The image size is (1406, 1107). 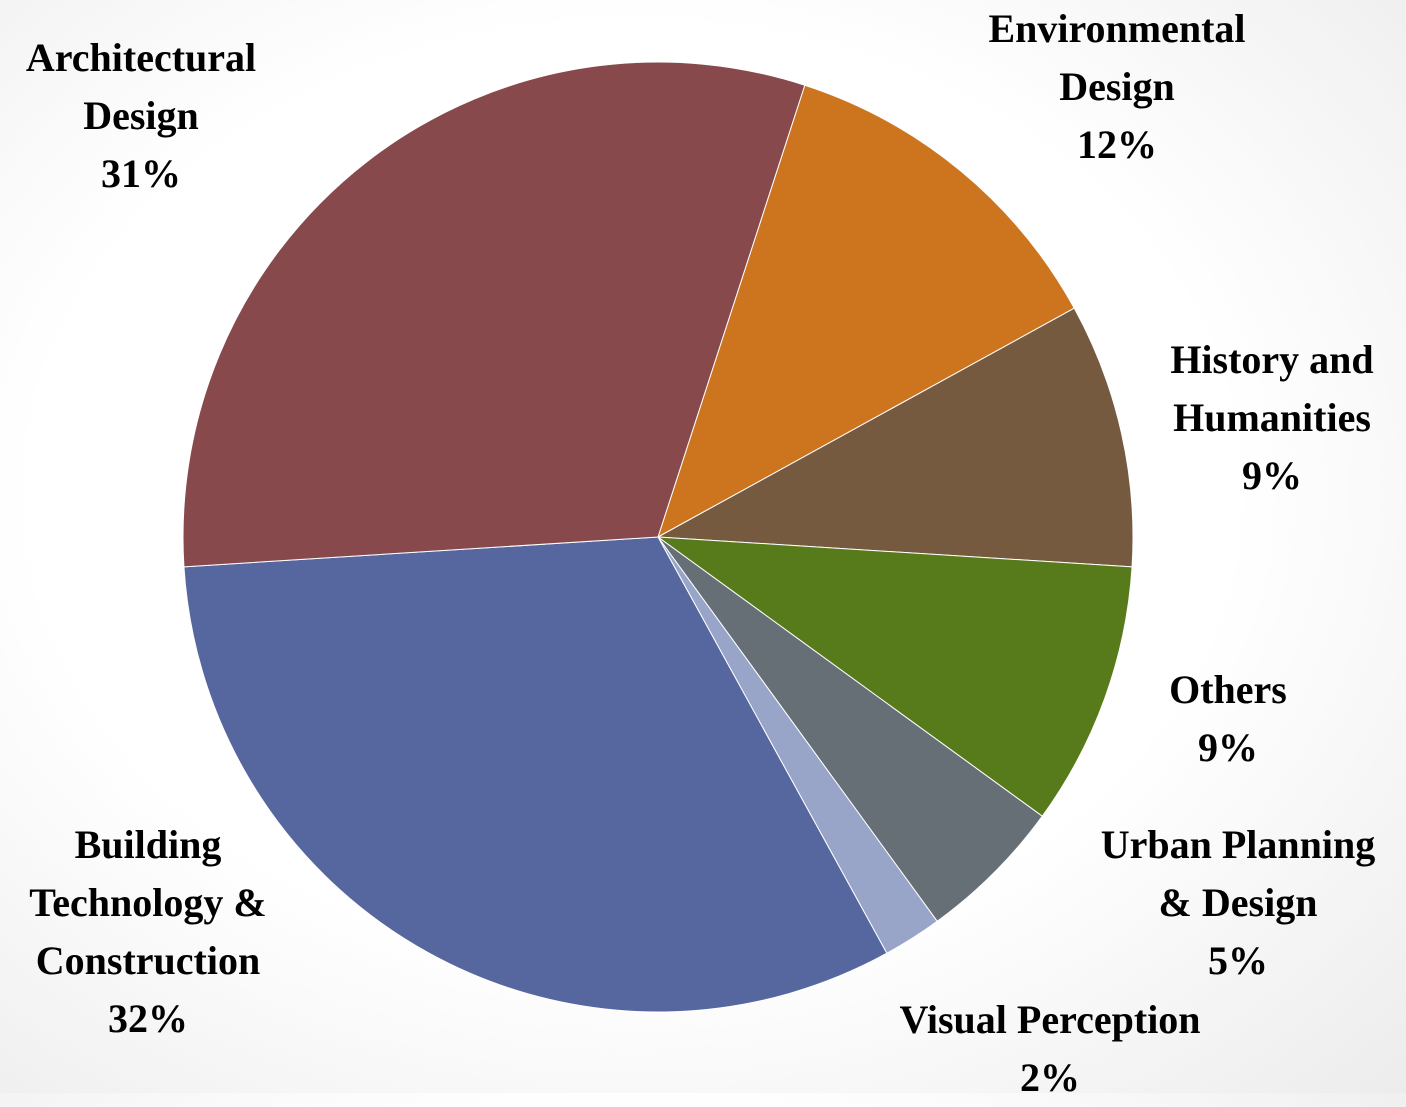 I want to click on slice-label: Environmental Design 12%, so click(x=1117, y=87).